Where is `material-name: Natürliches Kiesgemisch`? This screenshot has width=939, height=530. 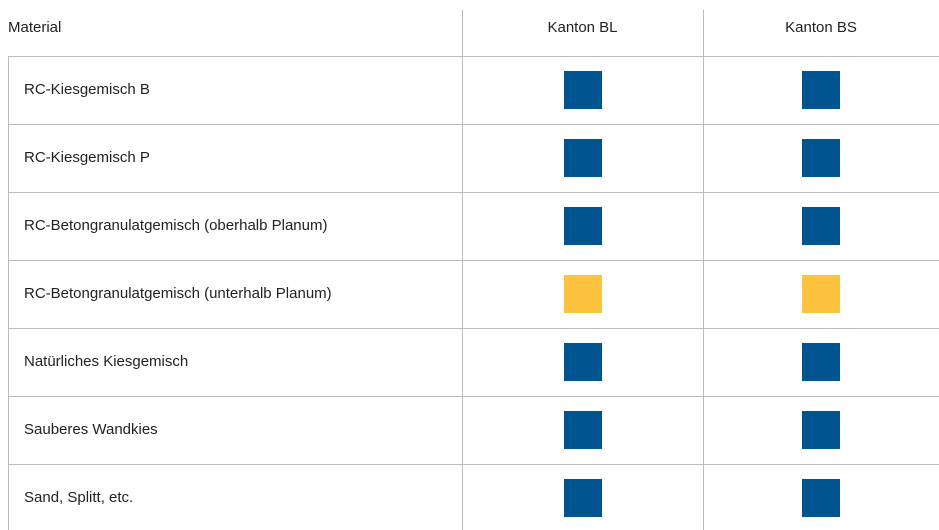
material-name: Natürliches Kiesgemisch is located at coordinates (106, 361).